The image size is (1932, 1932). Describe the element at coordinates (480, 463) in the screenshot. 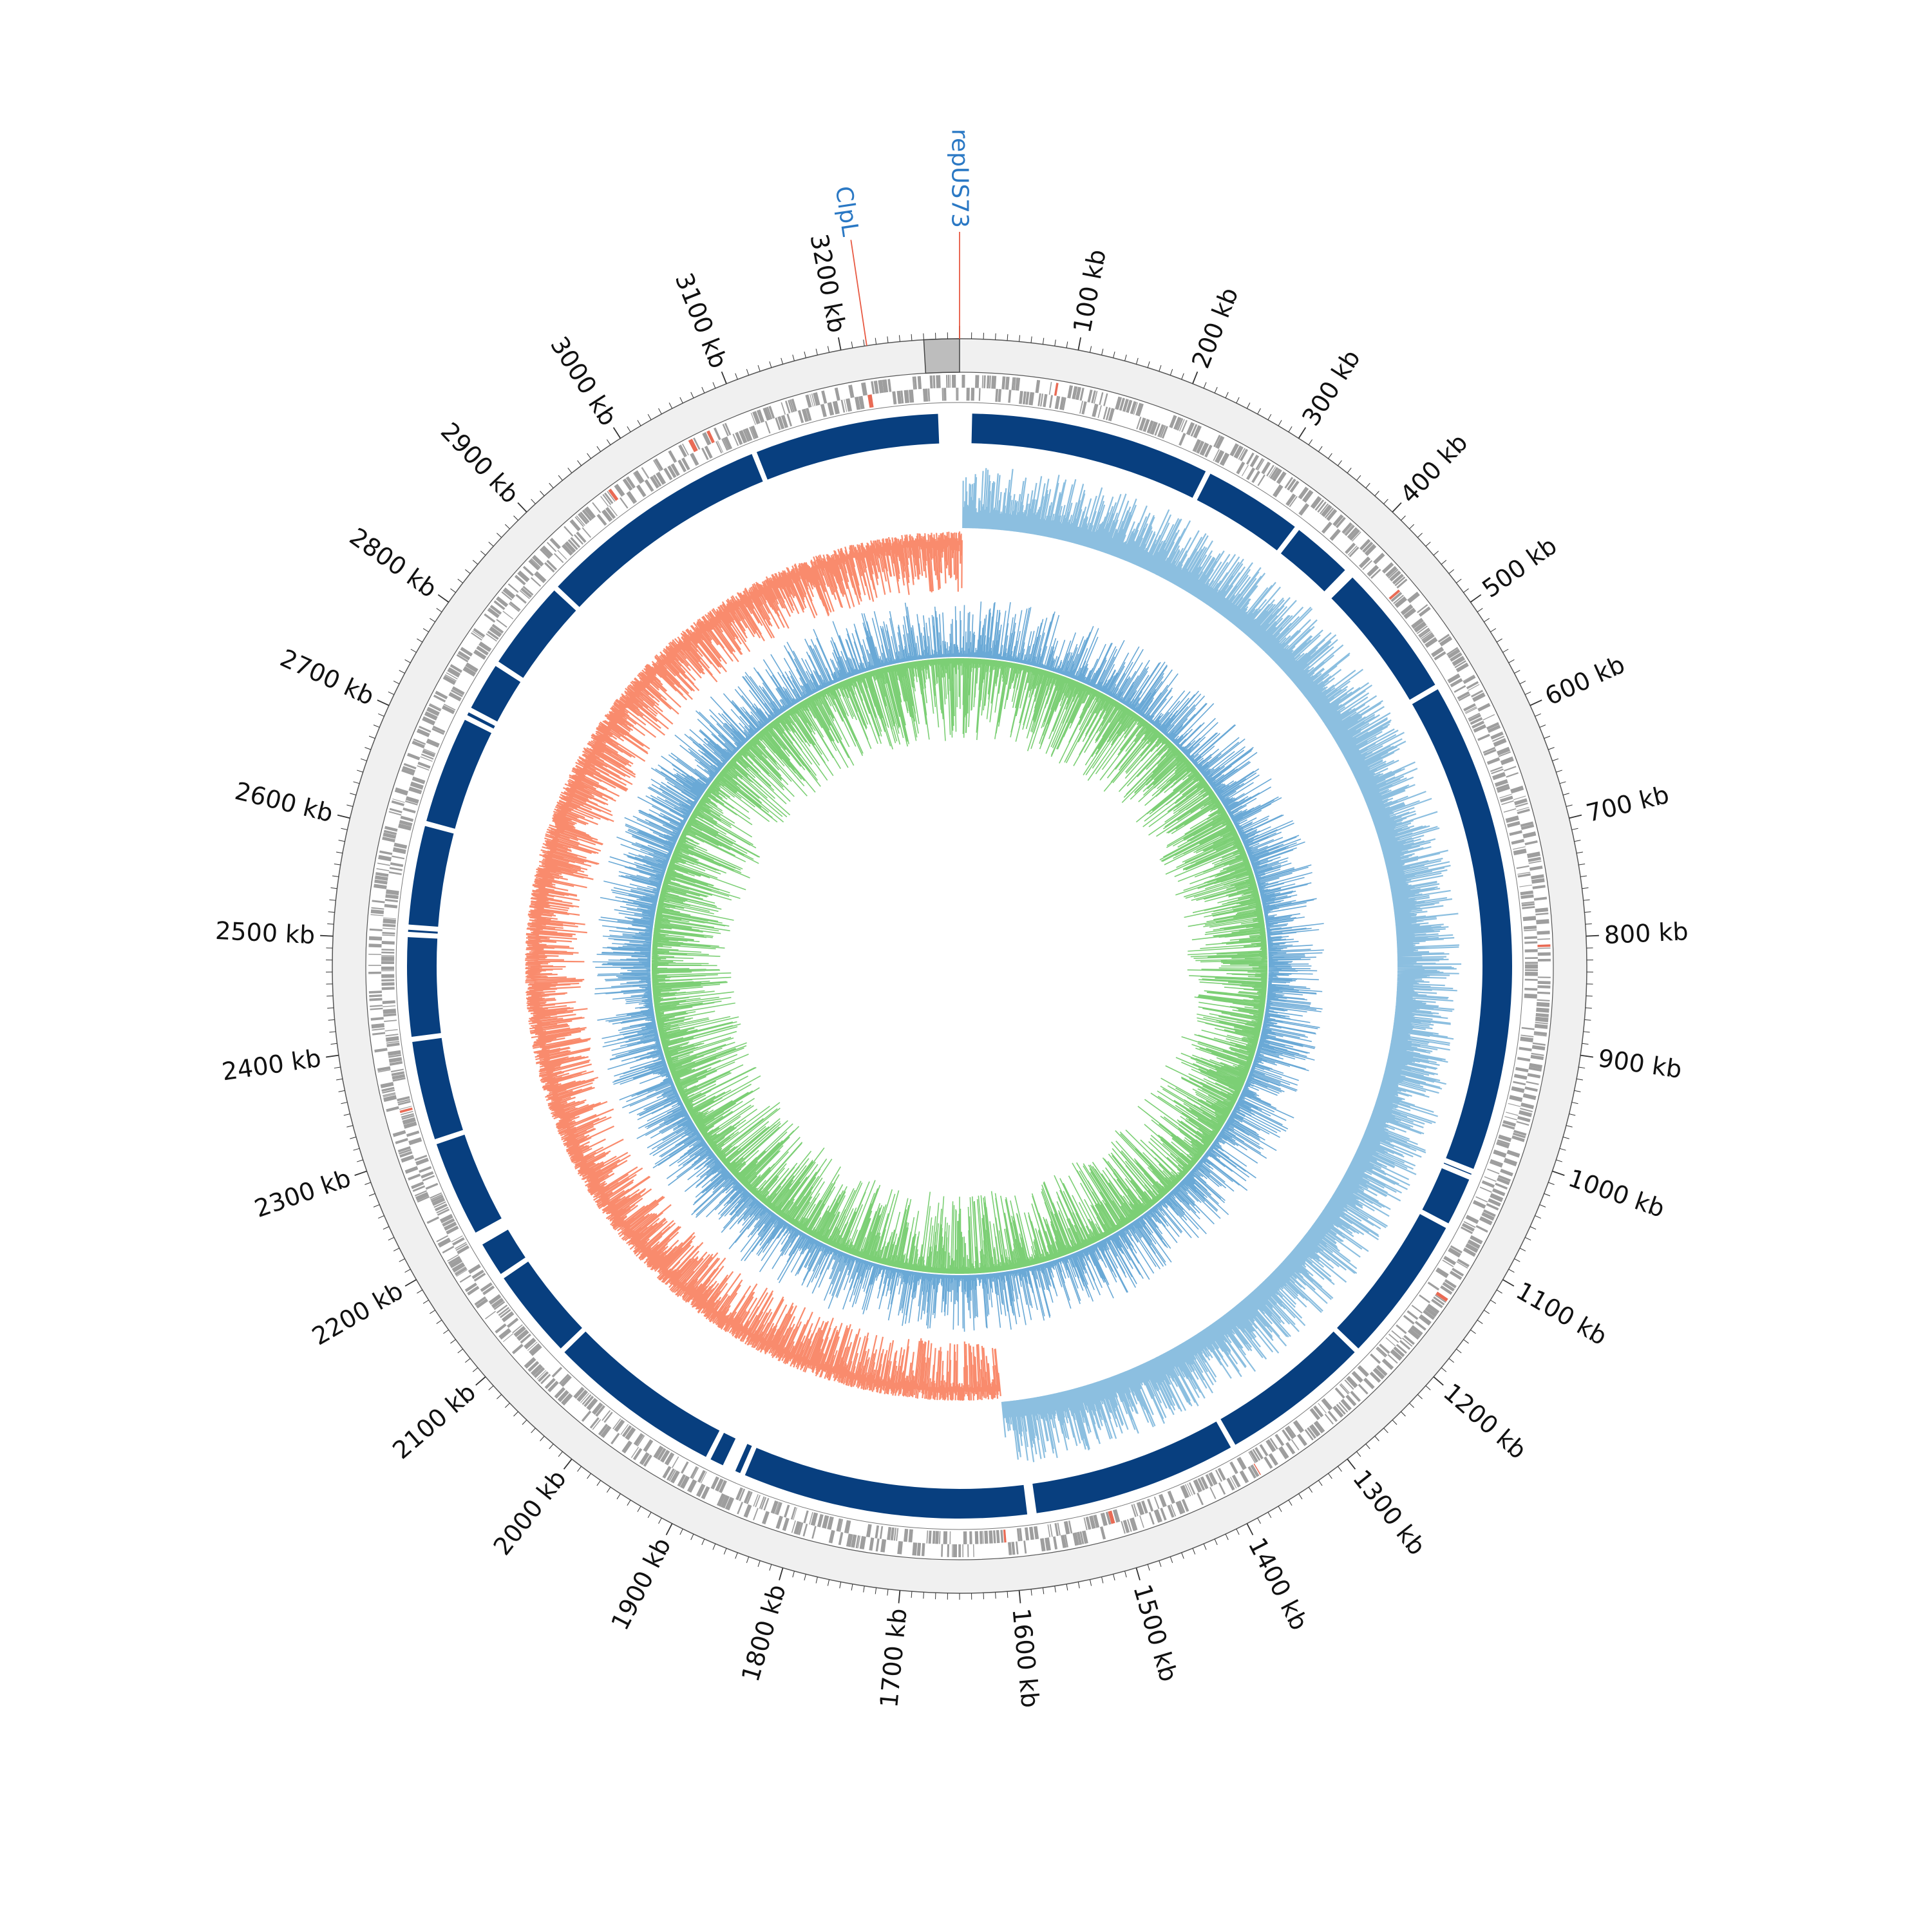

I see `tick-label: 2900 kb` at that location.